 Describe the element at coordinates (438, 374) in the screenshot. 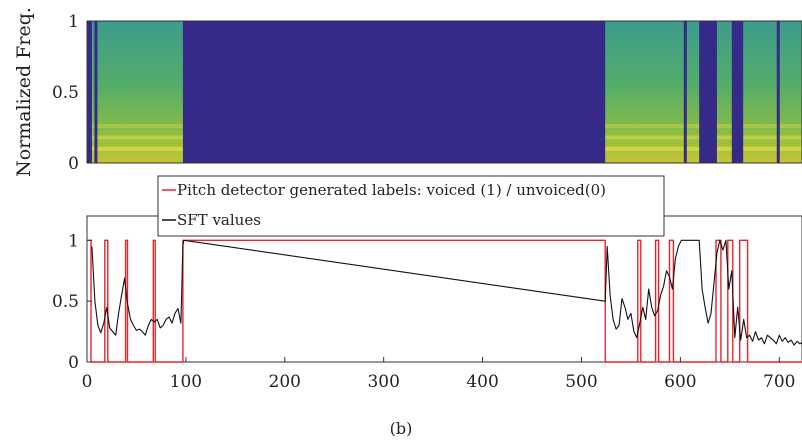

I see `line-plot-x-ticks: 0 100 200 300 400 500 600 700` at that location.